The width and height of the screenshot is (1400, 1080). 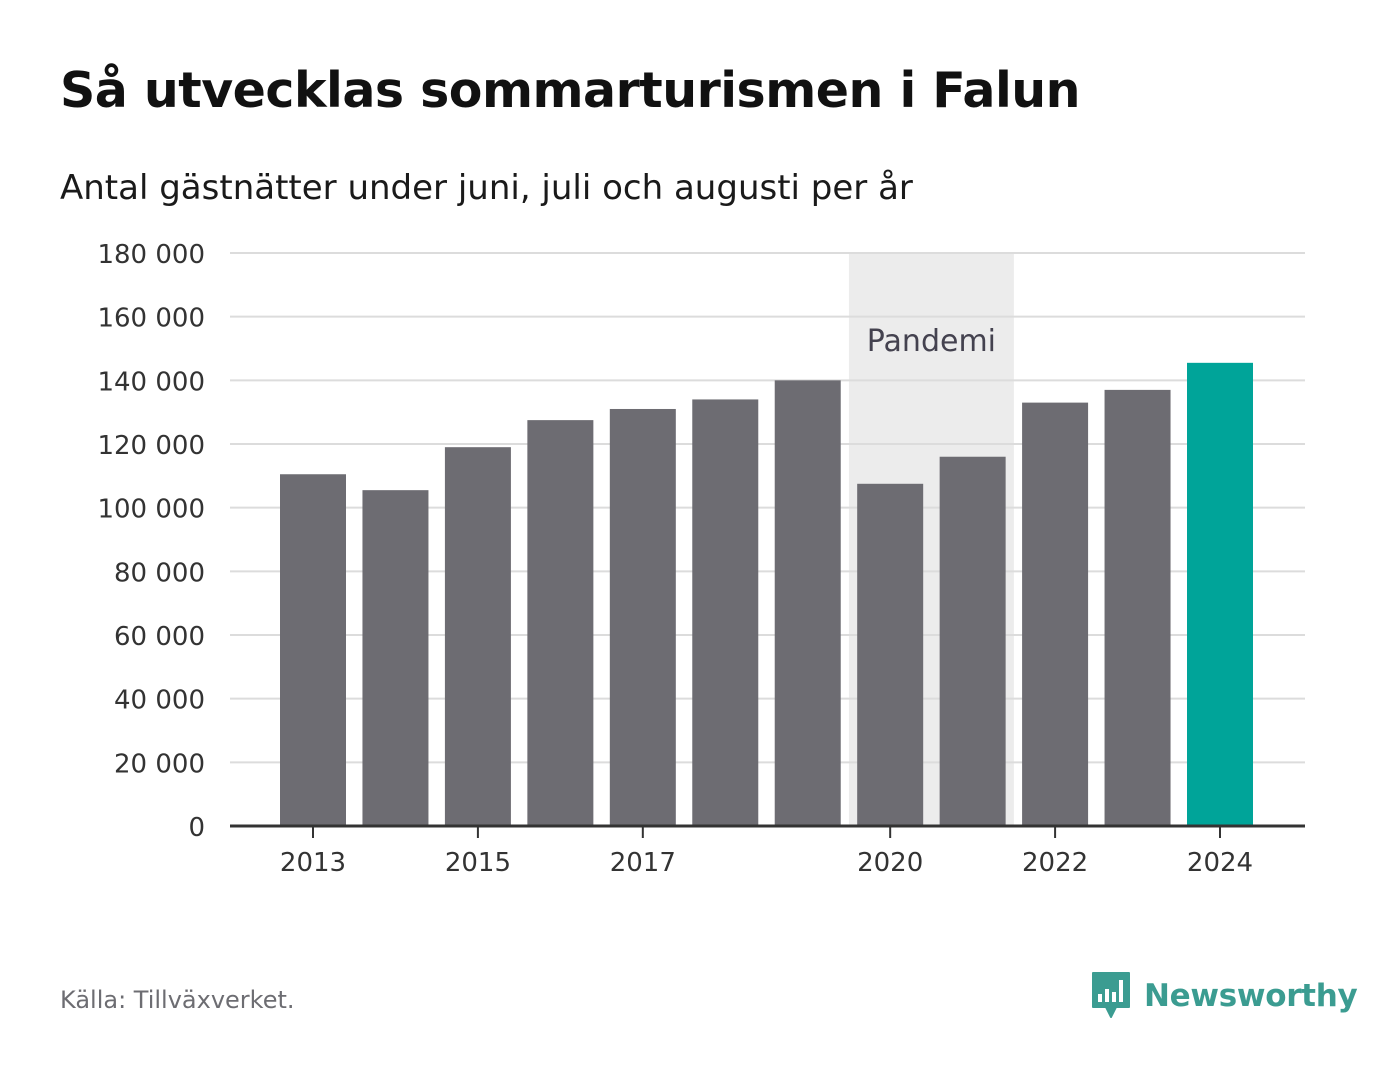 What do you see at coordinates (1055, 863) in the screenshot?
I see `x-tick-label: 2022` at bounding box center [1055, 863].